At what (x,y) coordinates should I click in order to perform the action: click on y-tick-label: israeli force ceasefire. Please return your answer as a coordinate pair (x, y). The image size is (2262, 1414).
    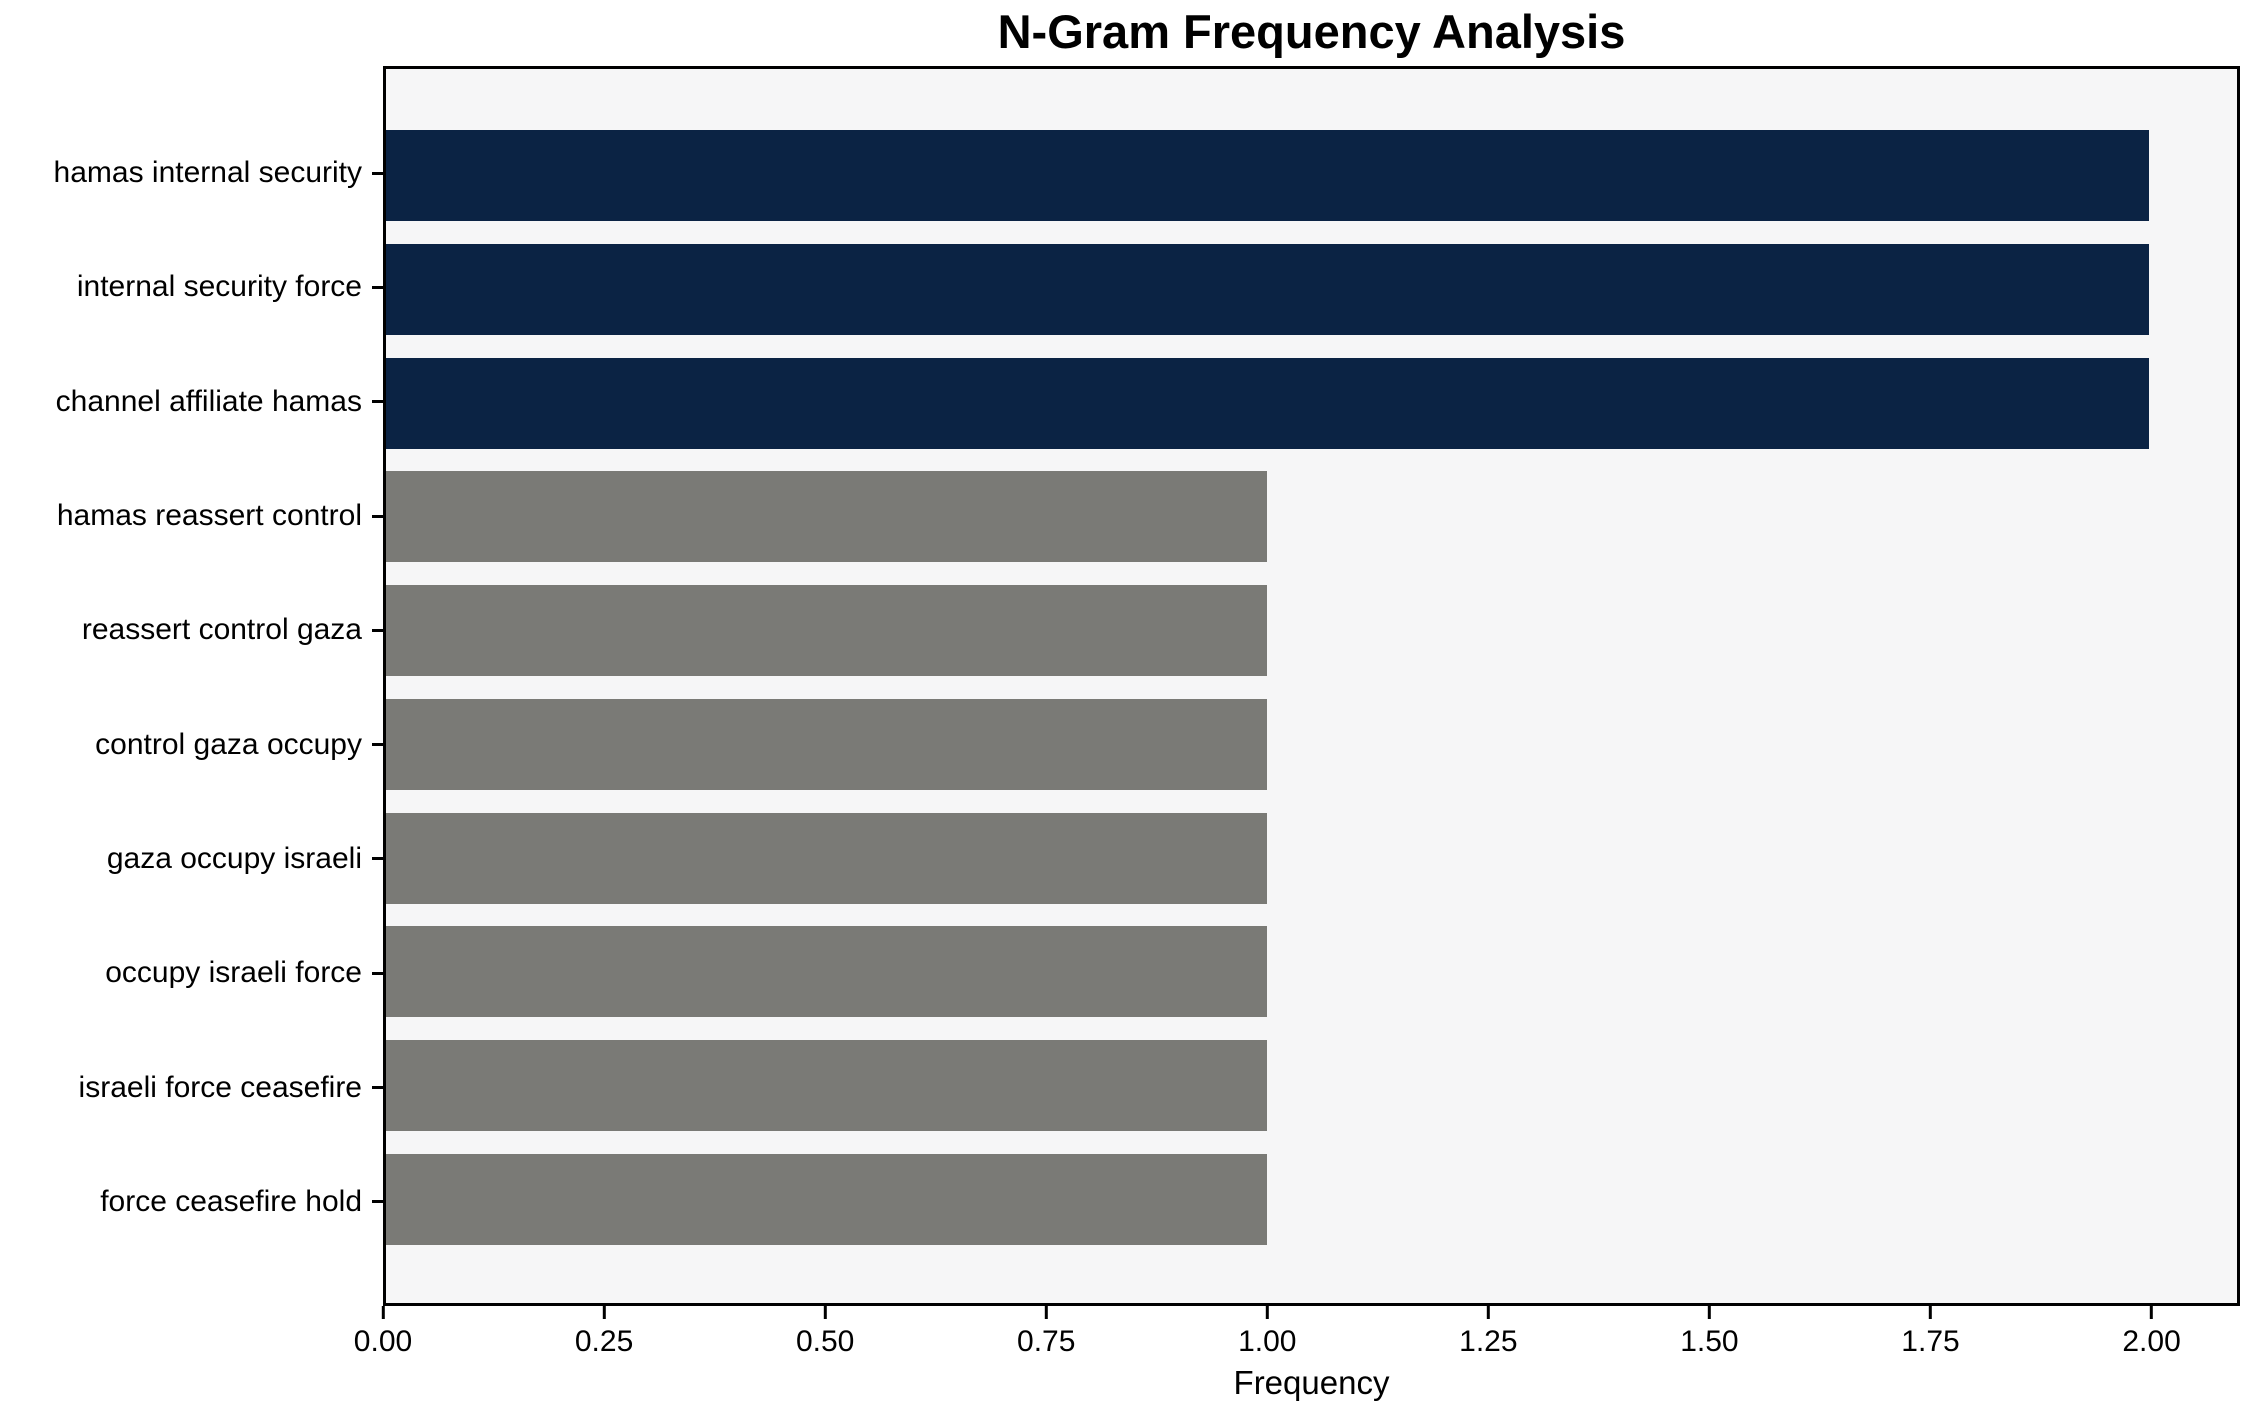
    Looking at the image, I should click on (220, 1087).